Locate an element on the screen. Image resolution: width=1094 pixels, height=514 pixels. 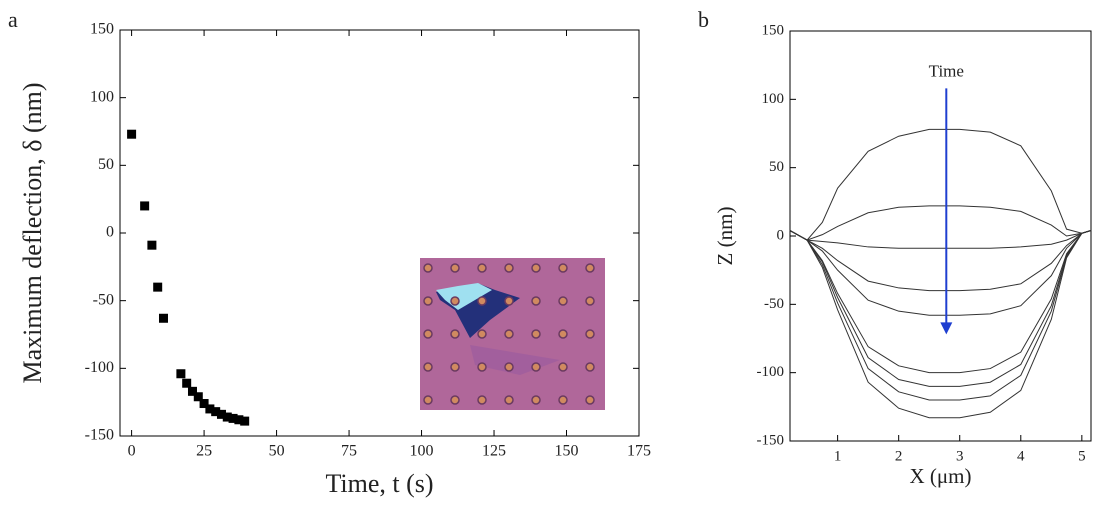
x-tick-label: 0 is located at coordinates (132, 451).